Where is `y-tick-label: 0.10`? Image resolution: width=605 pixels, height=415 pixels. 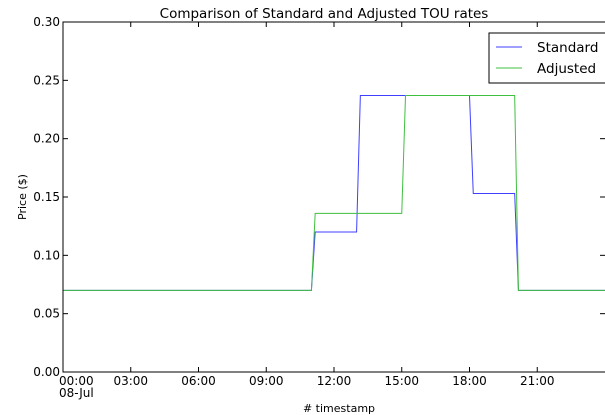
y-tick-label: 0.10 is located at coordinates (46, 255).